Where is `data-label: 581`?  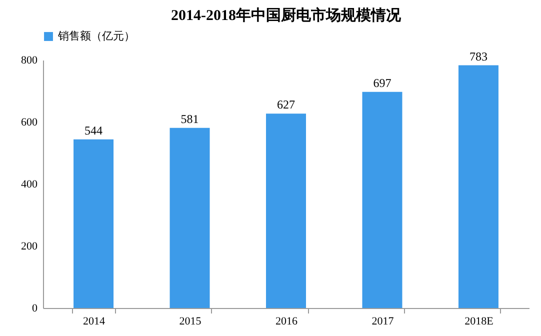 data-label: 581 is located at coordinates (189, 119).